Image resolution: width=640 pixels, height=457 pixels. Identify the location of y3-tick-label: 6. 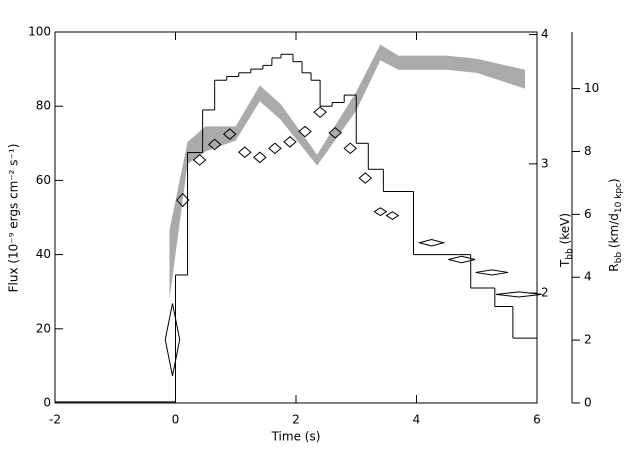
(588, 214).